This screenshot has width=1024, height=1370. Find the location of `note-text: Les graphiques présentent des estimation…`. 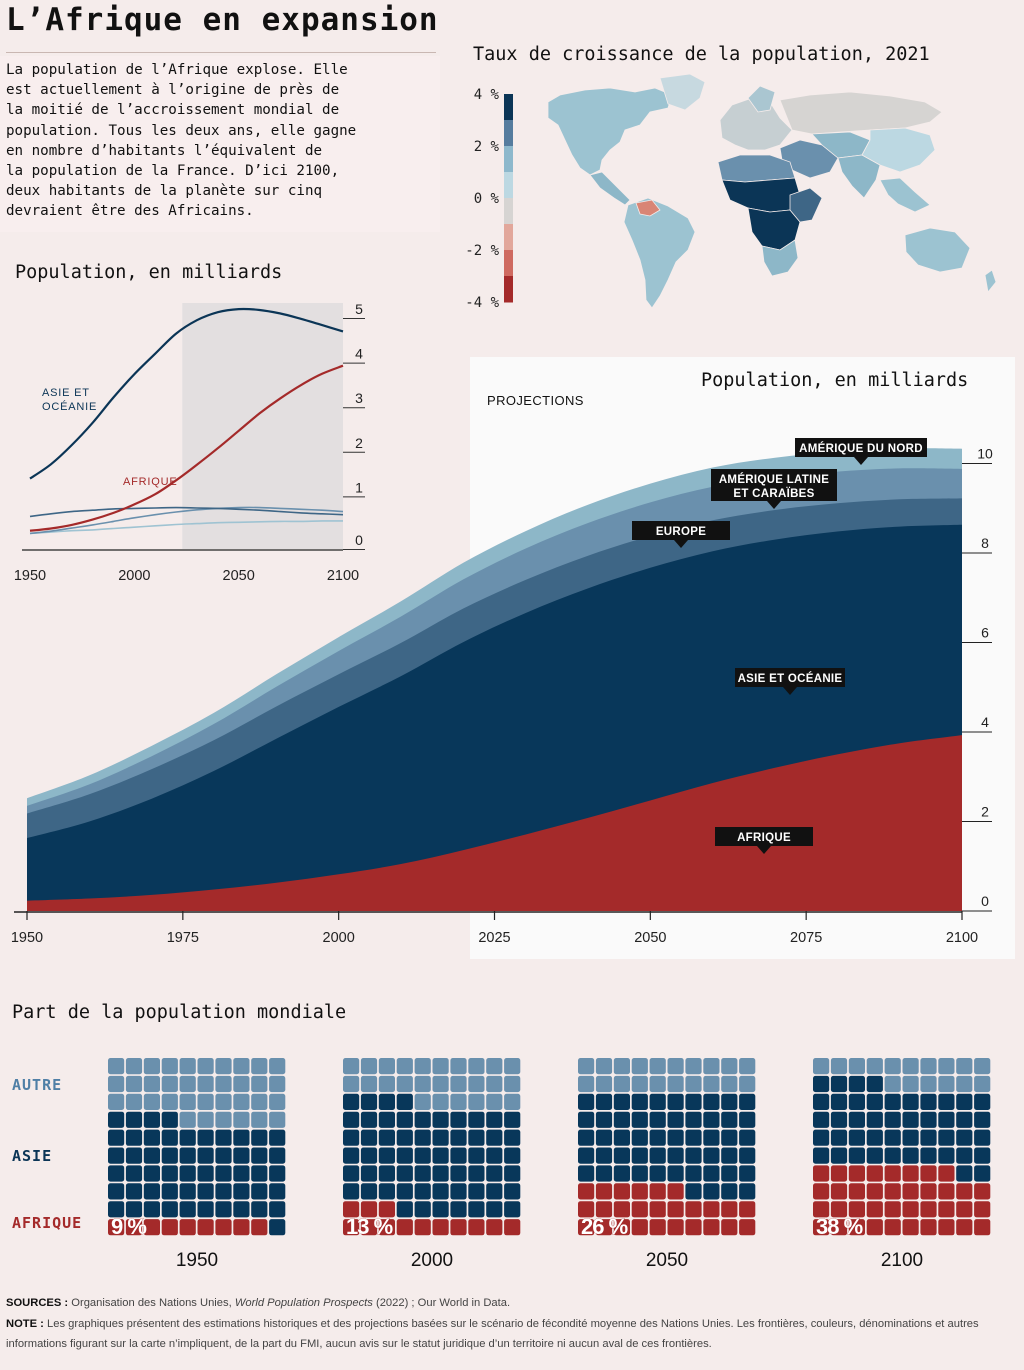

note-text: Les graphiques présentent des estimation… is located at coordinates (492, 1334).